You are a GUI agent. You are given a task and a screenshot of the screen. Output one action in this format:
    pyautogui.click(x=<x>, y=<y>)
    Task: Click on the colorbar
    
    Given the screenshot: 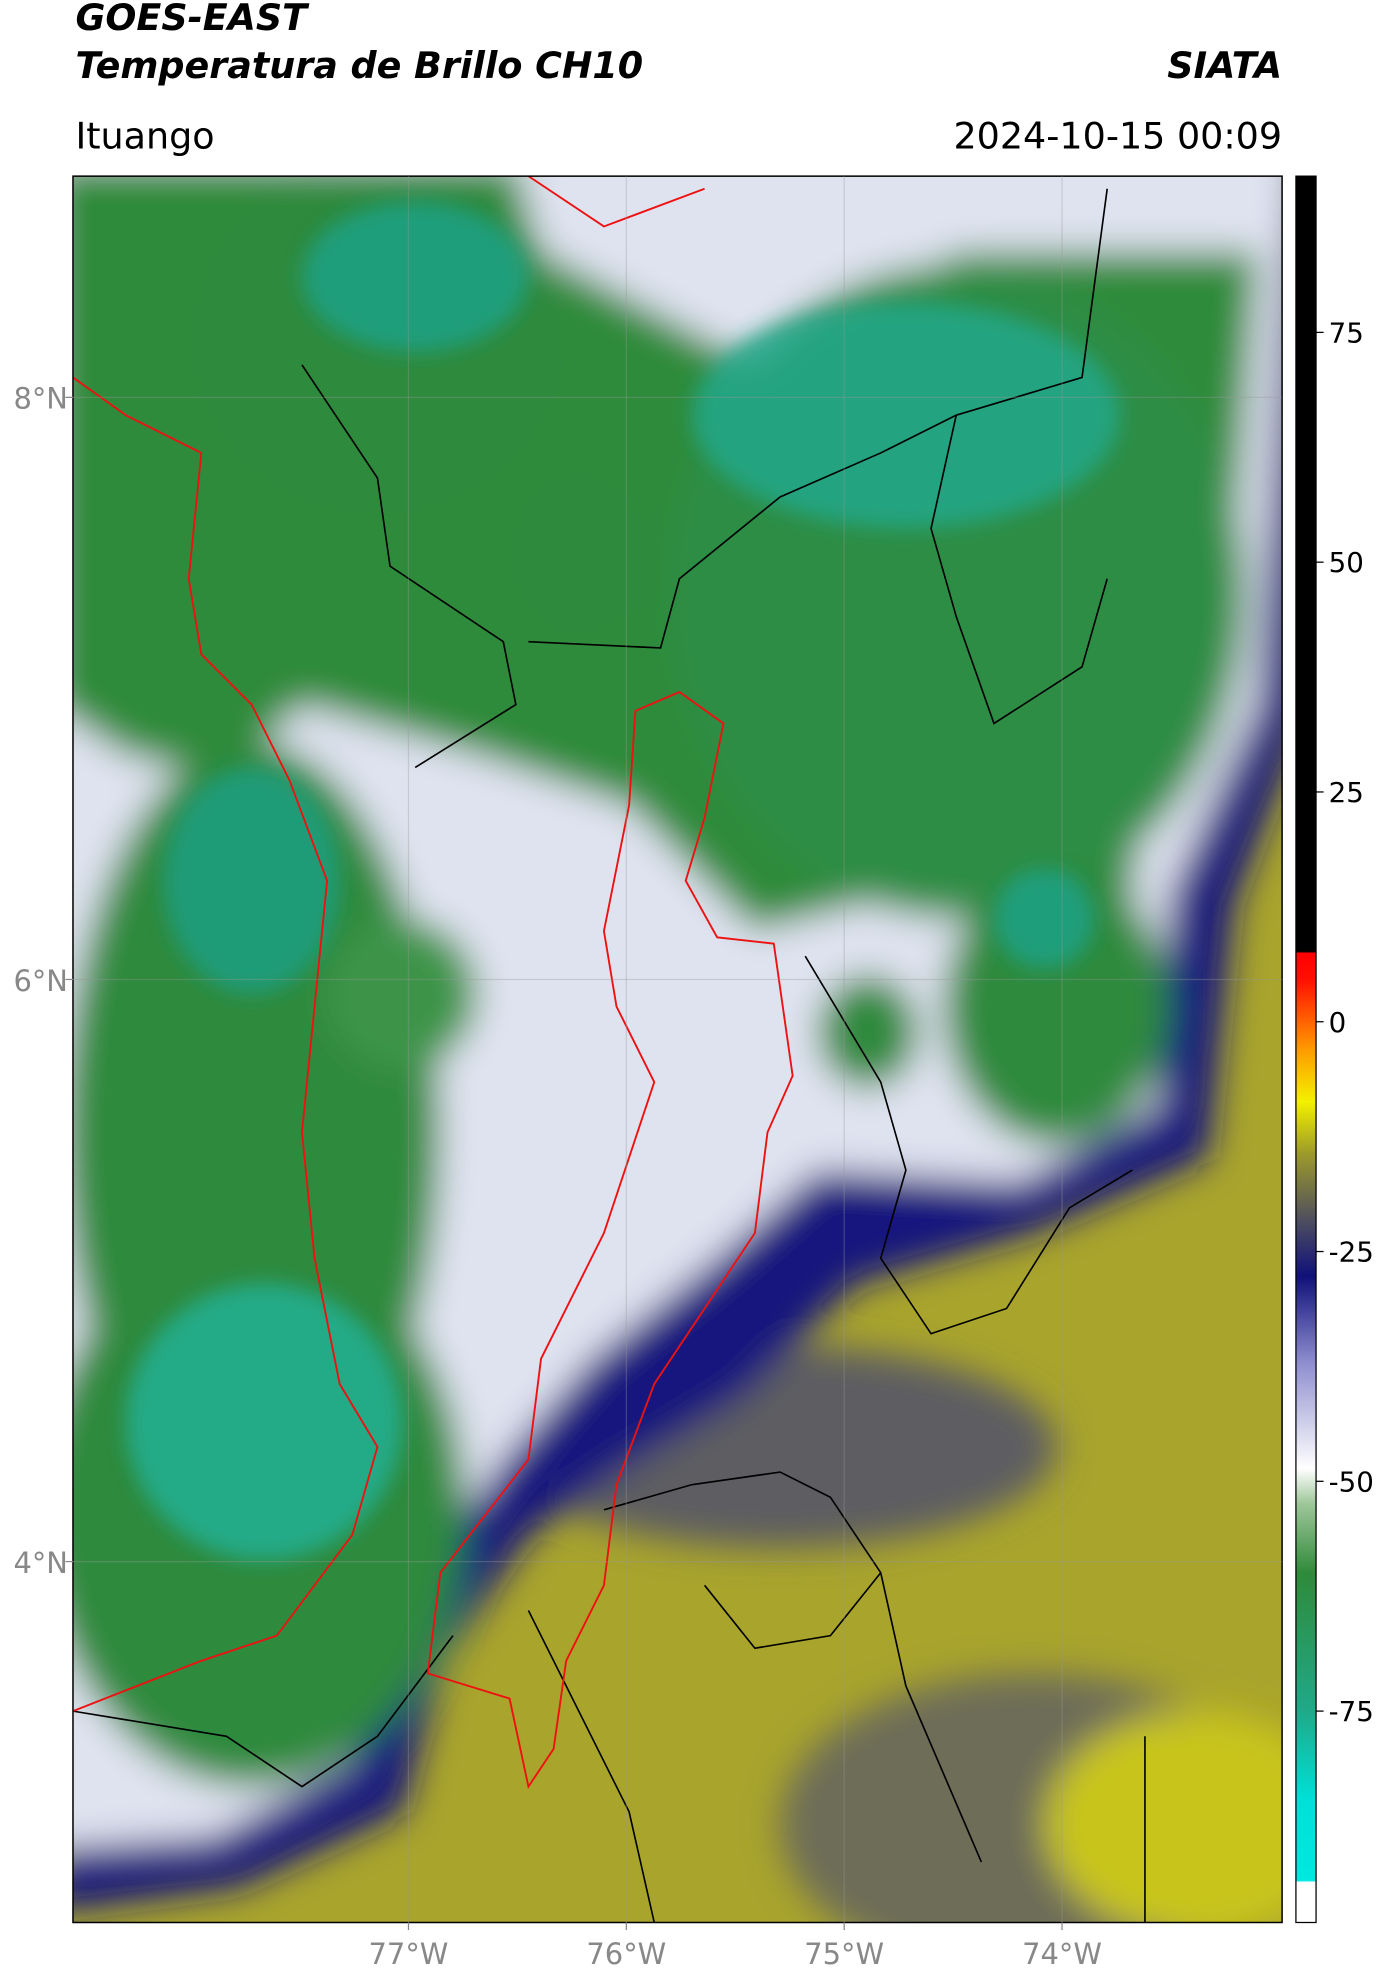 What is the action you would take?
    pyautogui.click(x=1306, y=1049)
    